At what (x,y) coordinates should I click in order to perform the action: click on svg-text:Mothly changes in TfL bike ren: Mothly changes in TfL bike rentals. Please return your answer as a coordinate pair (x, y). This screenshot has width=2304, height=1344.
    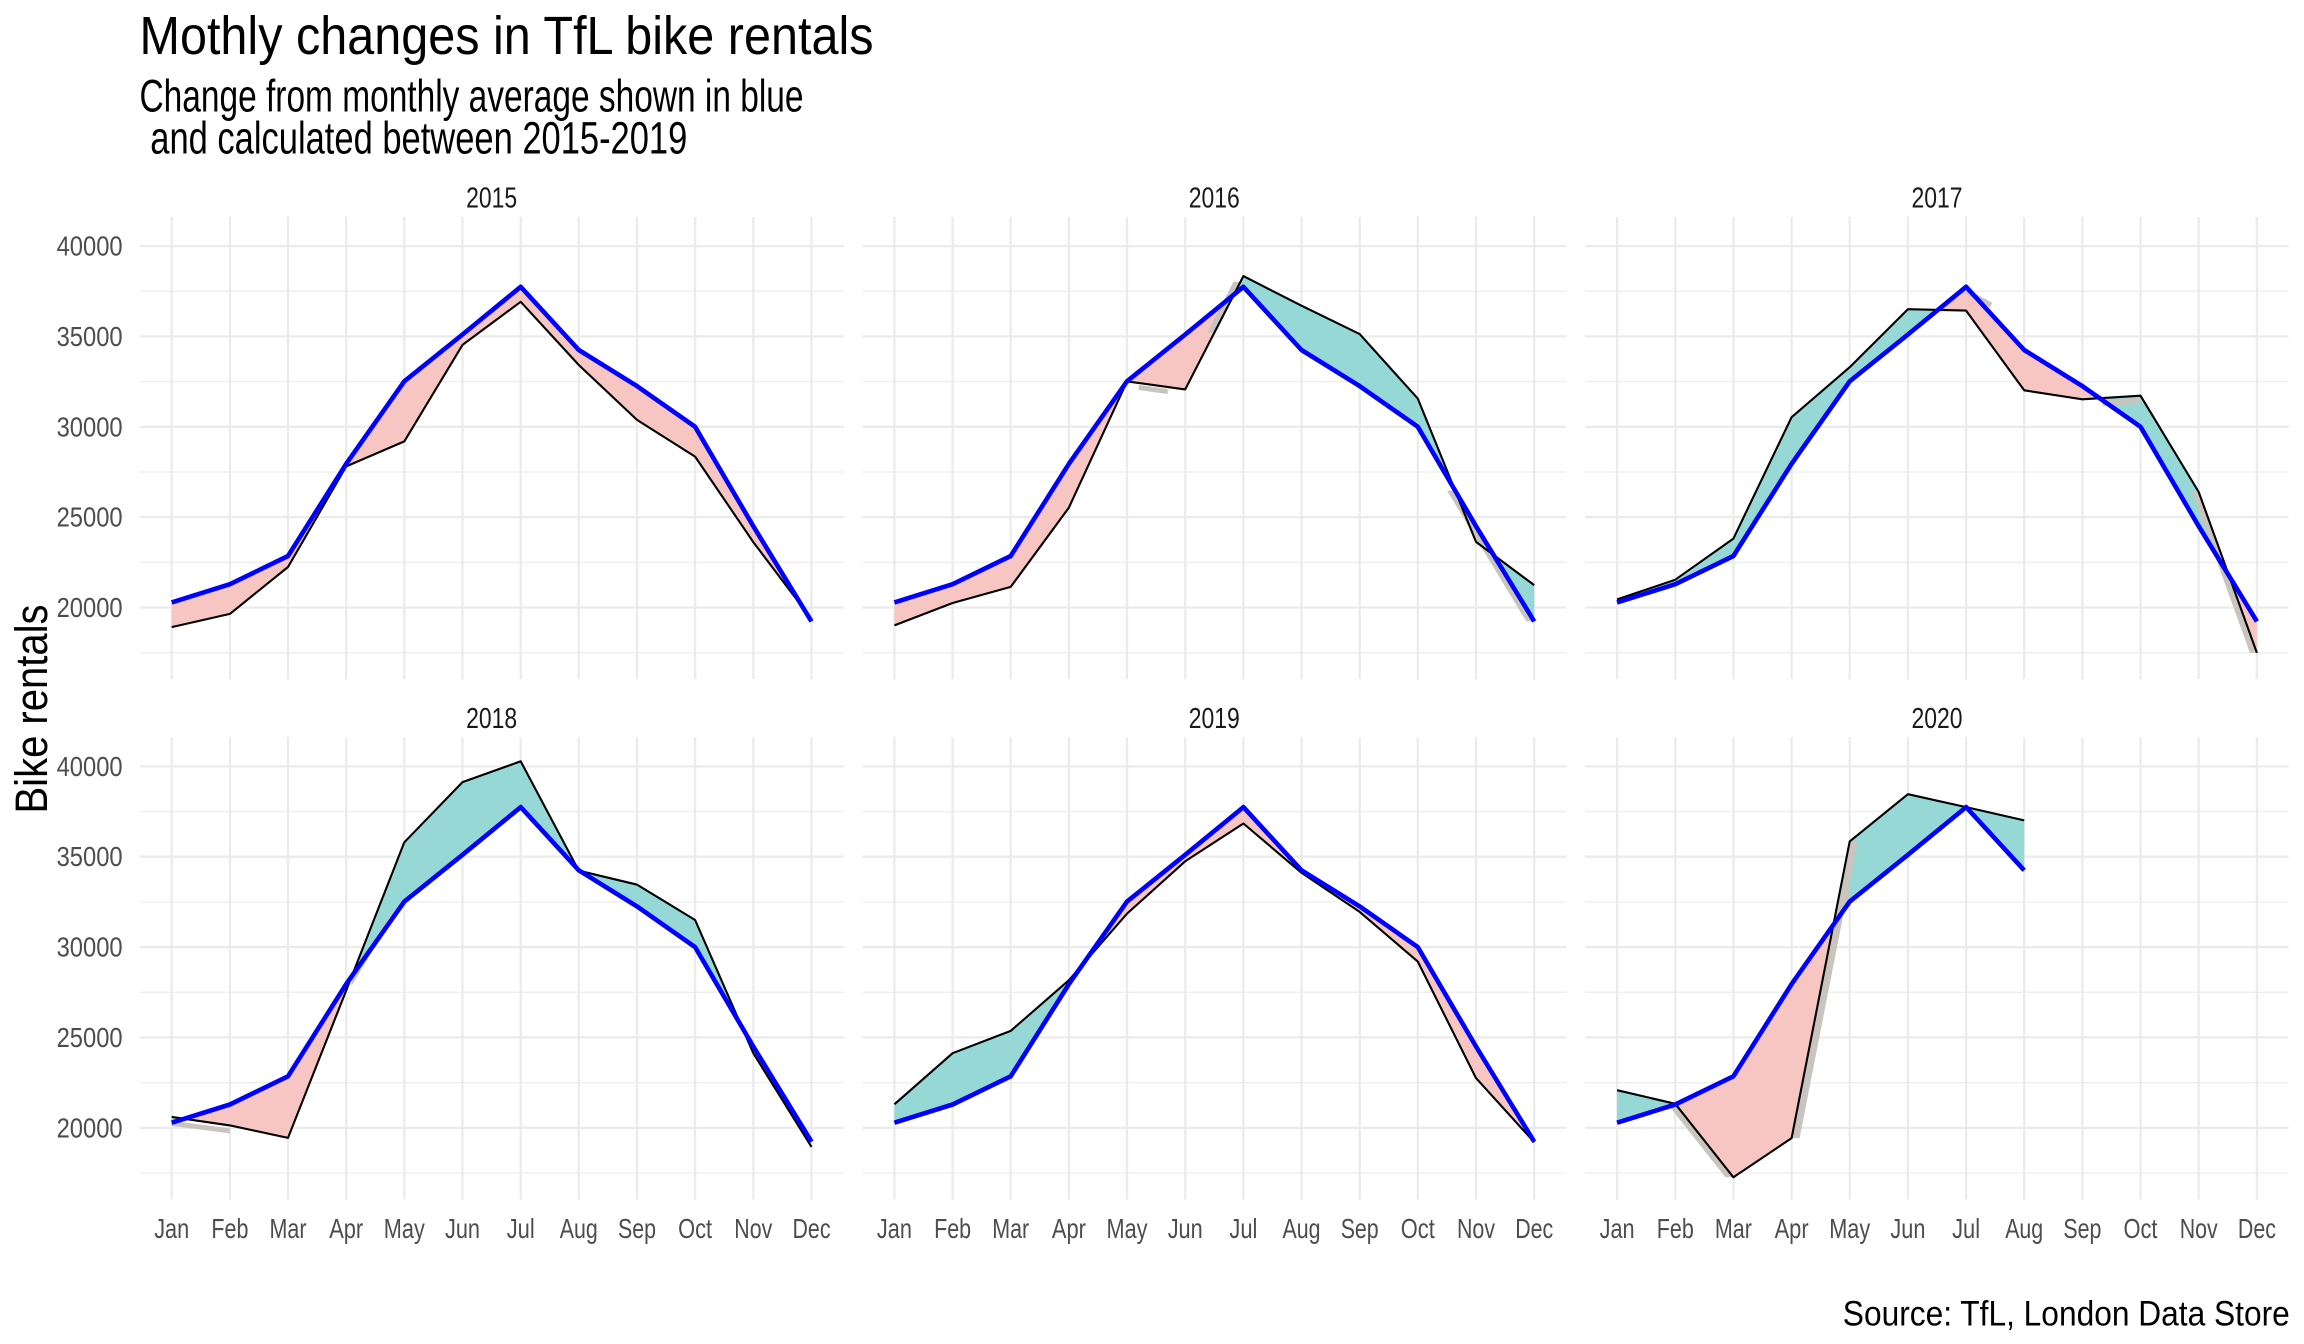
    Looking at the image, I should click on (507, 36).